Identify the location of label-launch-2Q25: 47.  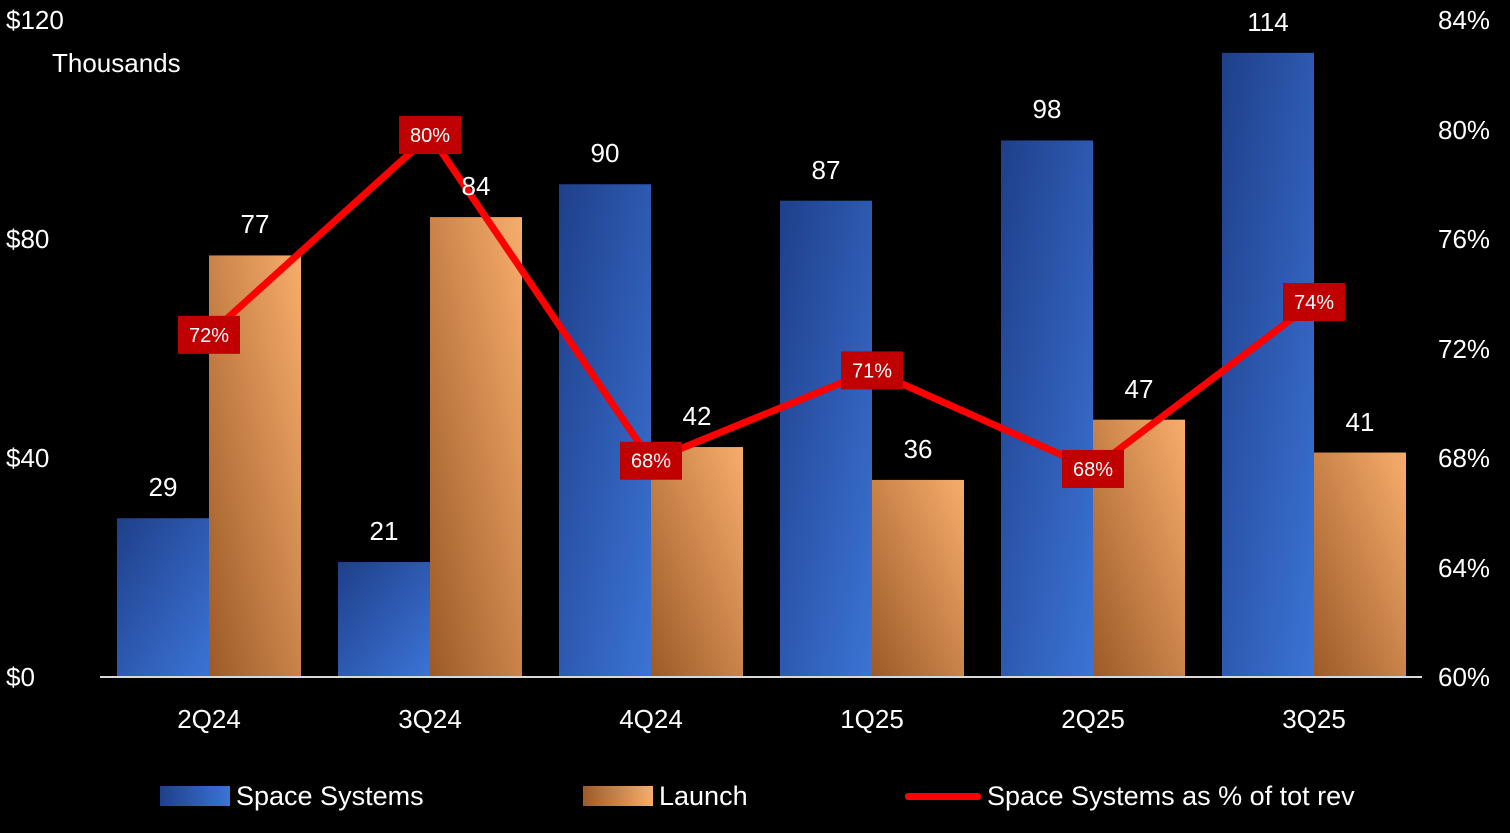
(1139, 388).